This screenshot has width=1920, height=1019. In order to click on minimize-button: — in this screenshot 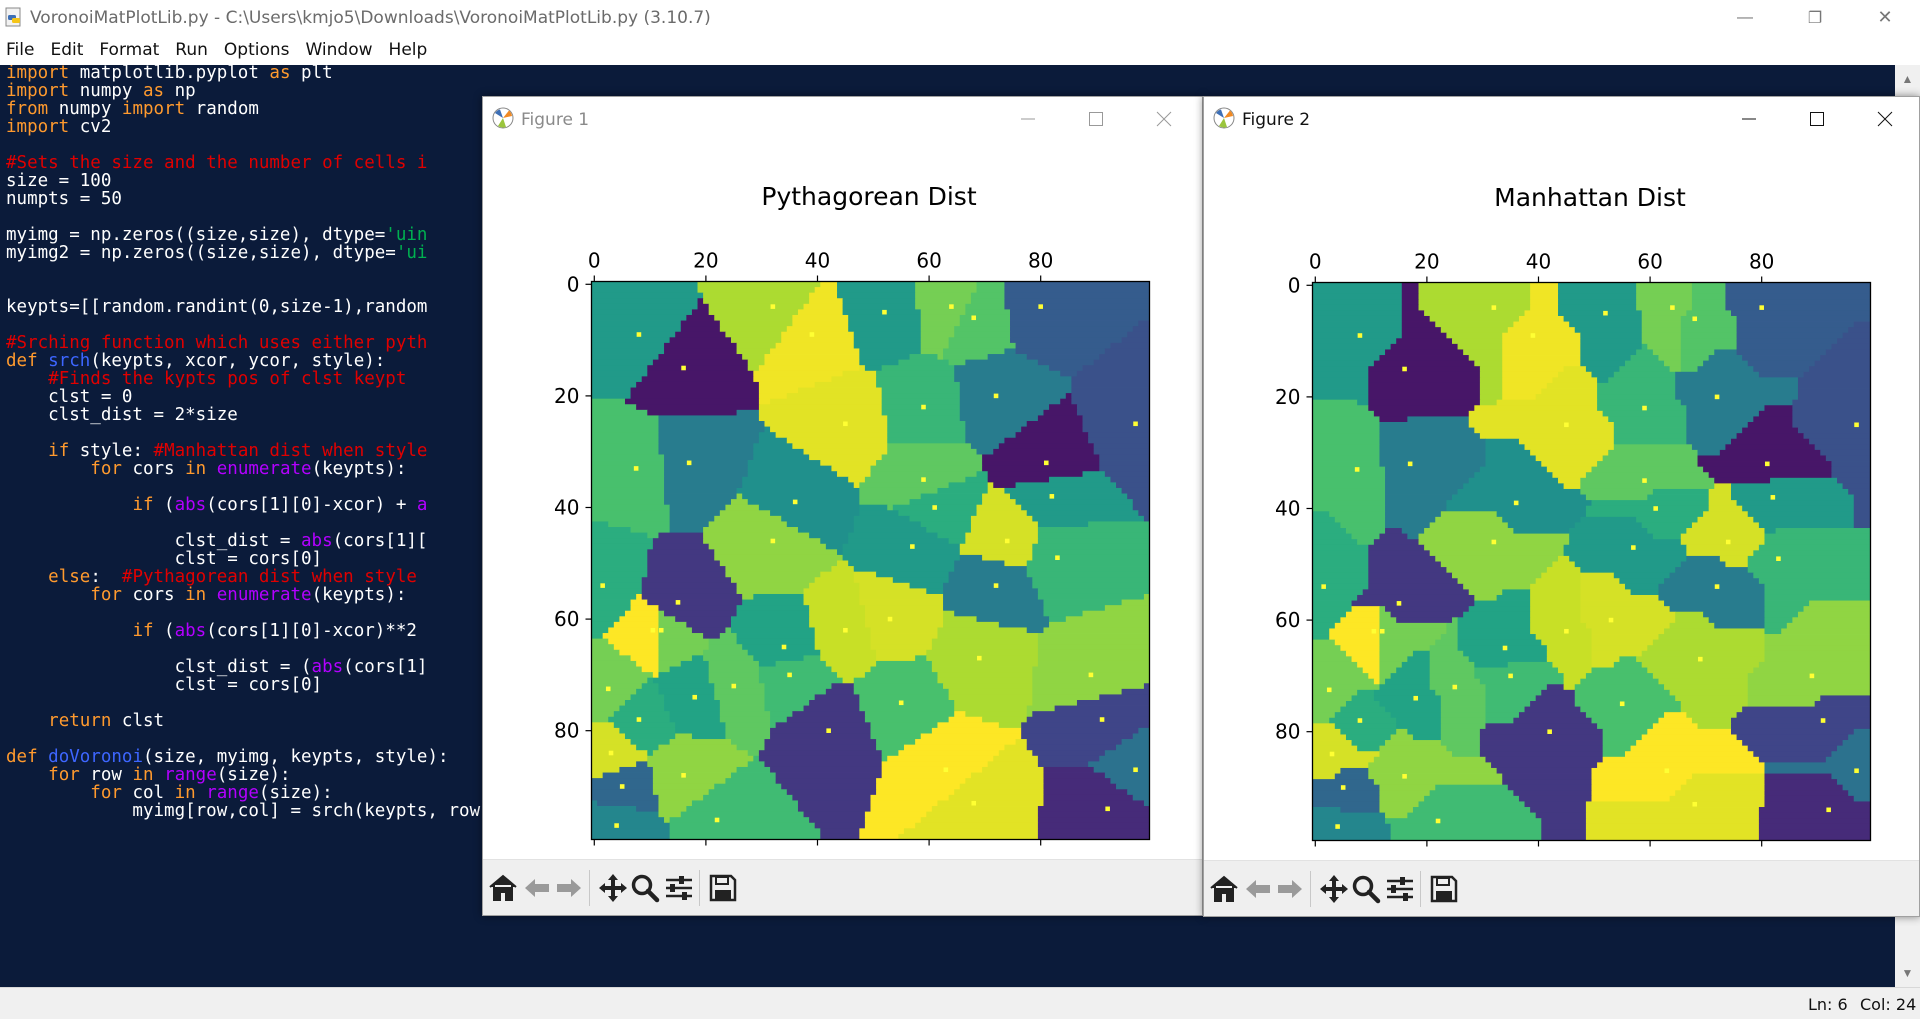, I will do `click(1745, 17)`.